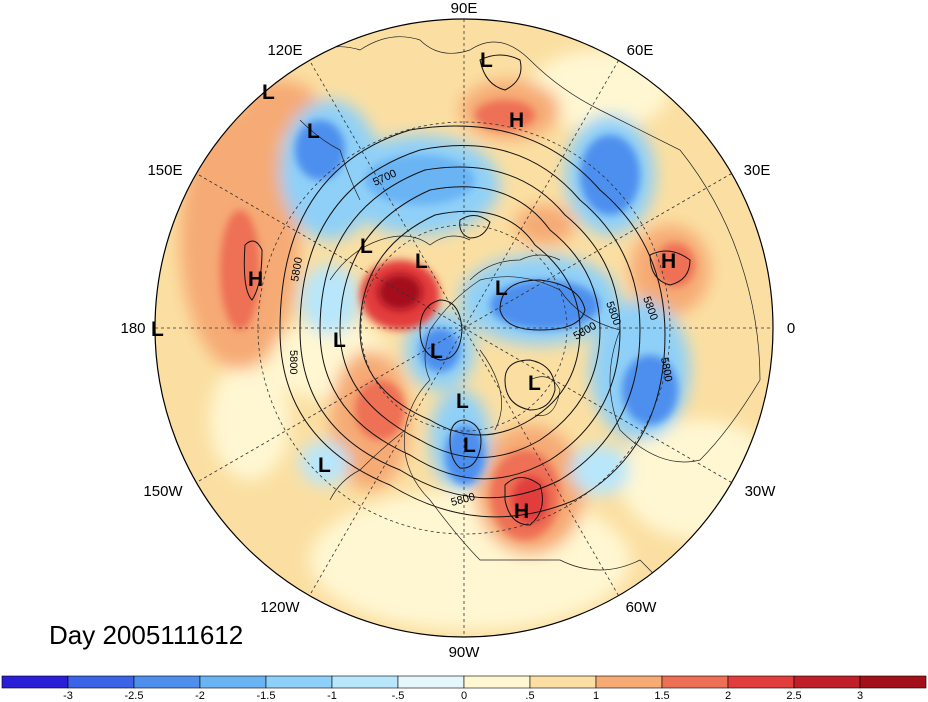  I want to click on lon-label-150w: 150W, so click(163, 491).